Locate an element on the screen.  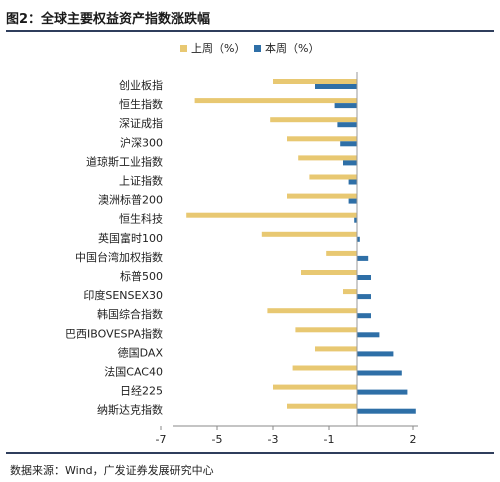
legend: 上周（%） 本周（%） is located at coordinates (249, 48).